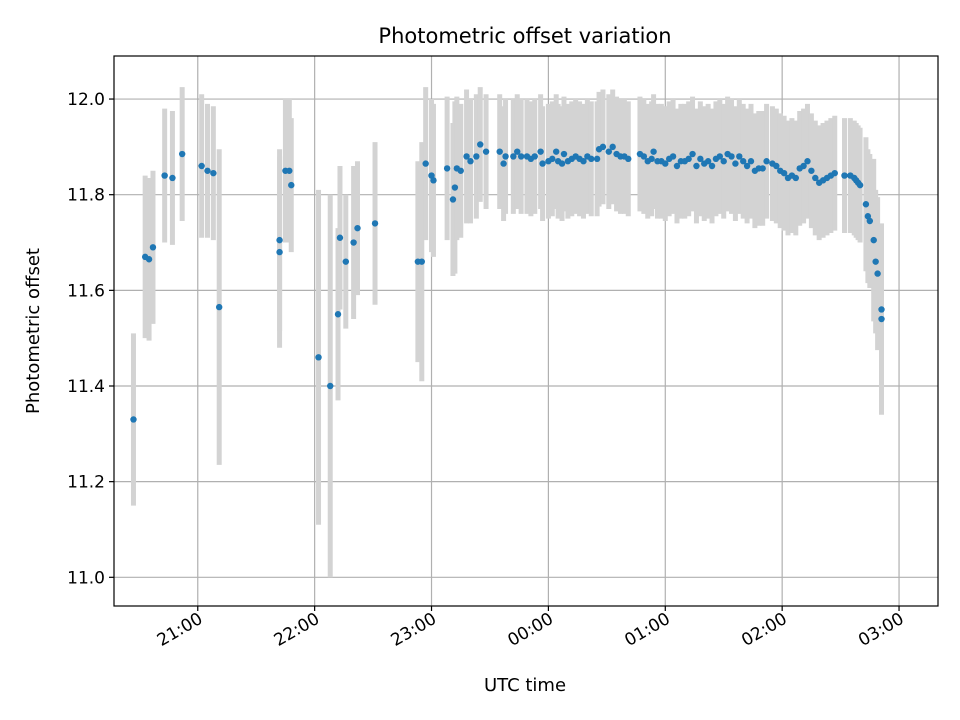 This screenshot has height=720, width=960. I want to click on y-tick-label: 11.6, so click(86, 291).